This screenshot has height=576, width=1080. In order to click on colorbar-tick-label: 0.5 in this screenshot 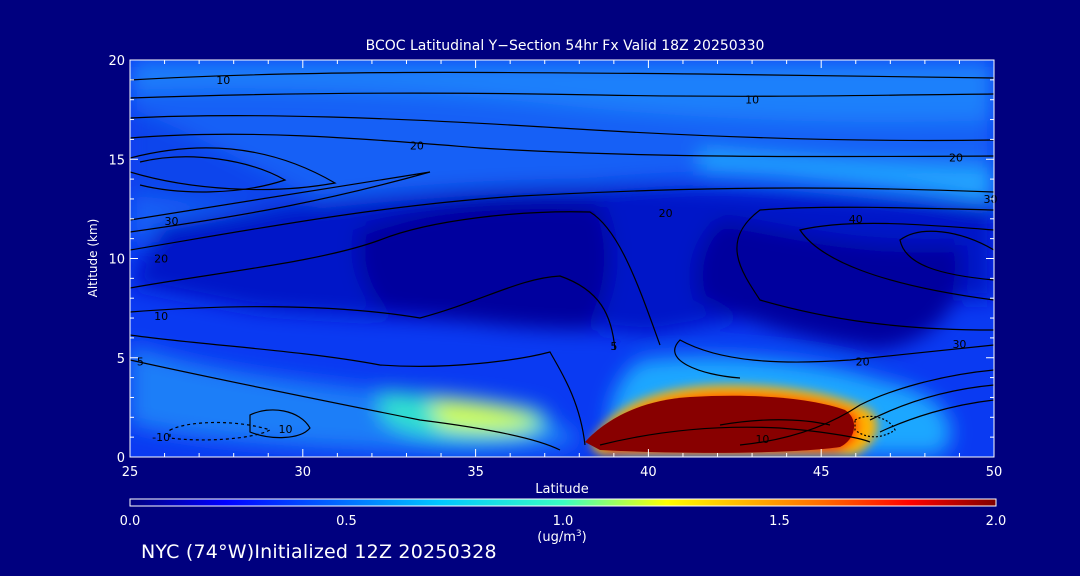, I will do `click(346, 521)`.